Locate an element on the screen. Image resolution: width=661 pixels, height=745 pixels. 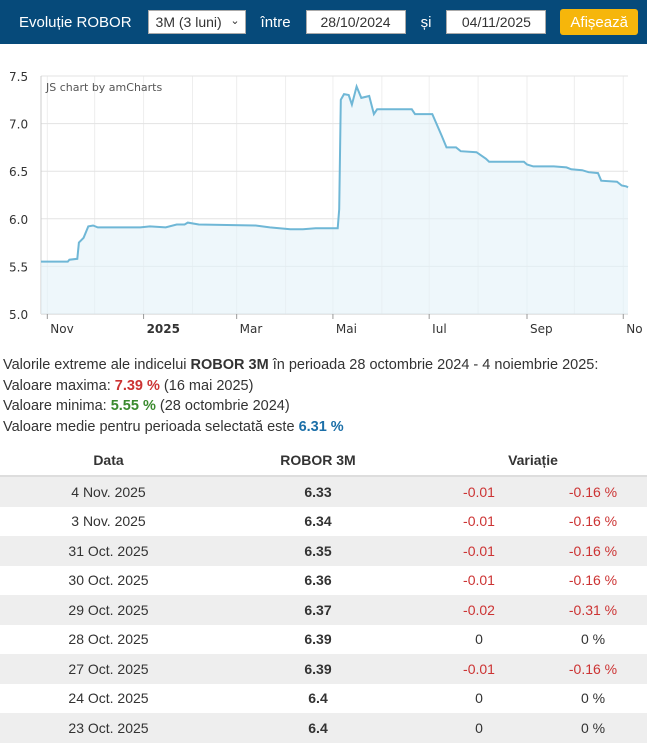
and-label: și is located at coordinates (426, 22).